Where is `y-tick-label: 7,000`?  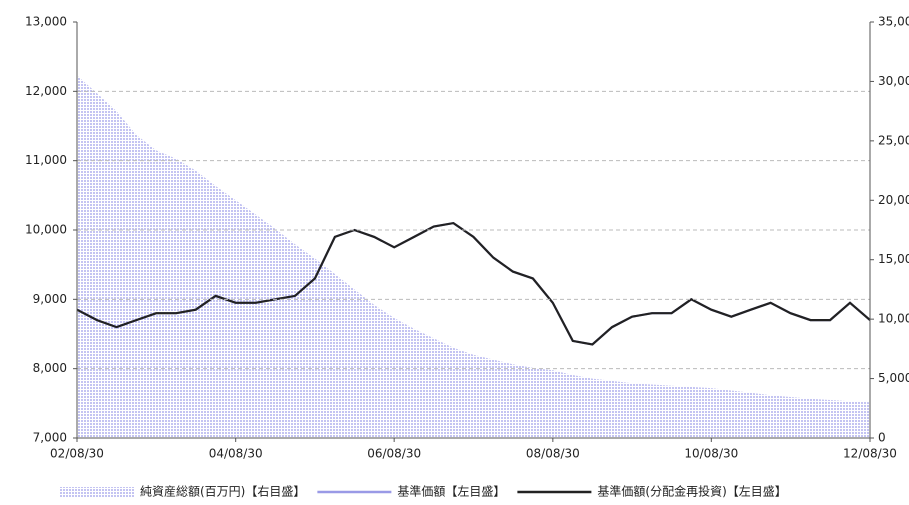
y-tick-label: 7,000 is located at coordinates (50, 438).